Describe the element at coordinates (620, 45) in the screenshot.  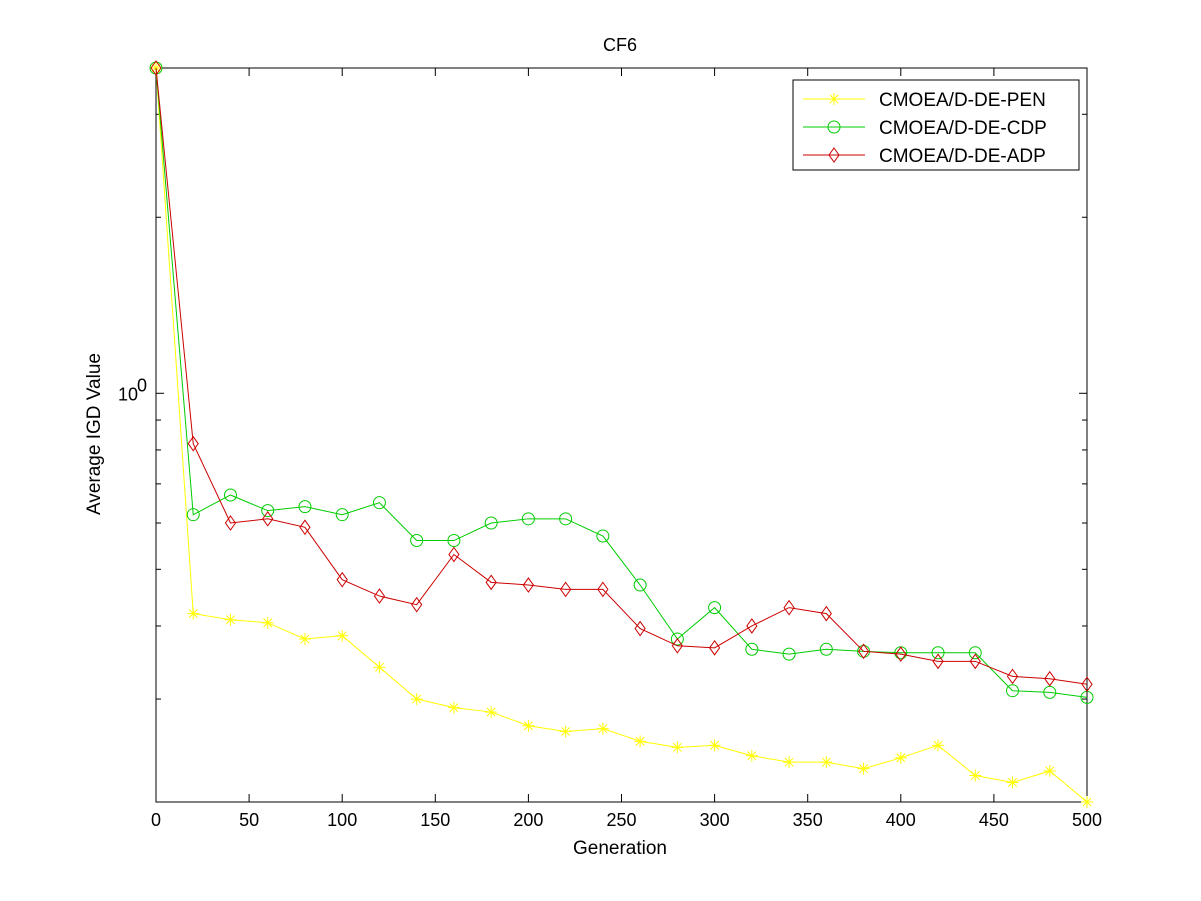
I see `chart-title: CF6` at that location.